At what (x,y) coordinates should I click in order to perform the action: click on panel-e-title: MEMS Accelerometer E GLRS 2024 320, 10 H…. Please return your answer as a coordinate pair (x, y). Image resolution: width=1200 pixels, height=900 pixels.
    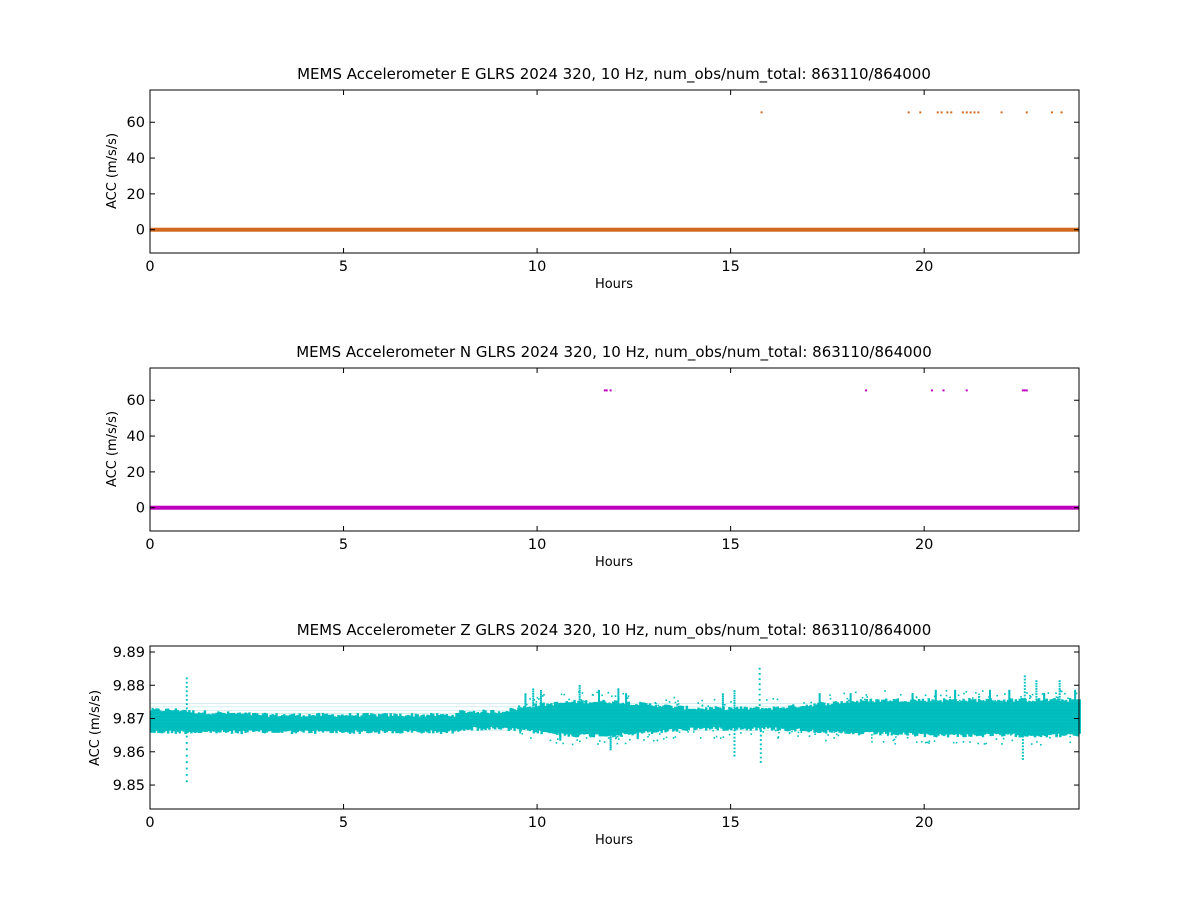
    Looking at the image, I should click on (614, 74).